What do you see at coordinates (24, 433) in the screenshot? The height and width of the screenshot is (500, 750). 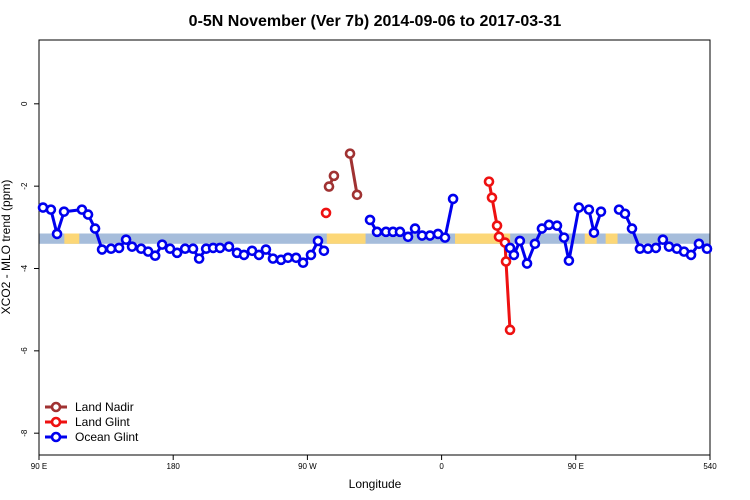 I see `y-tick-label: -8` at bounding box center [24, 433].